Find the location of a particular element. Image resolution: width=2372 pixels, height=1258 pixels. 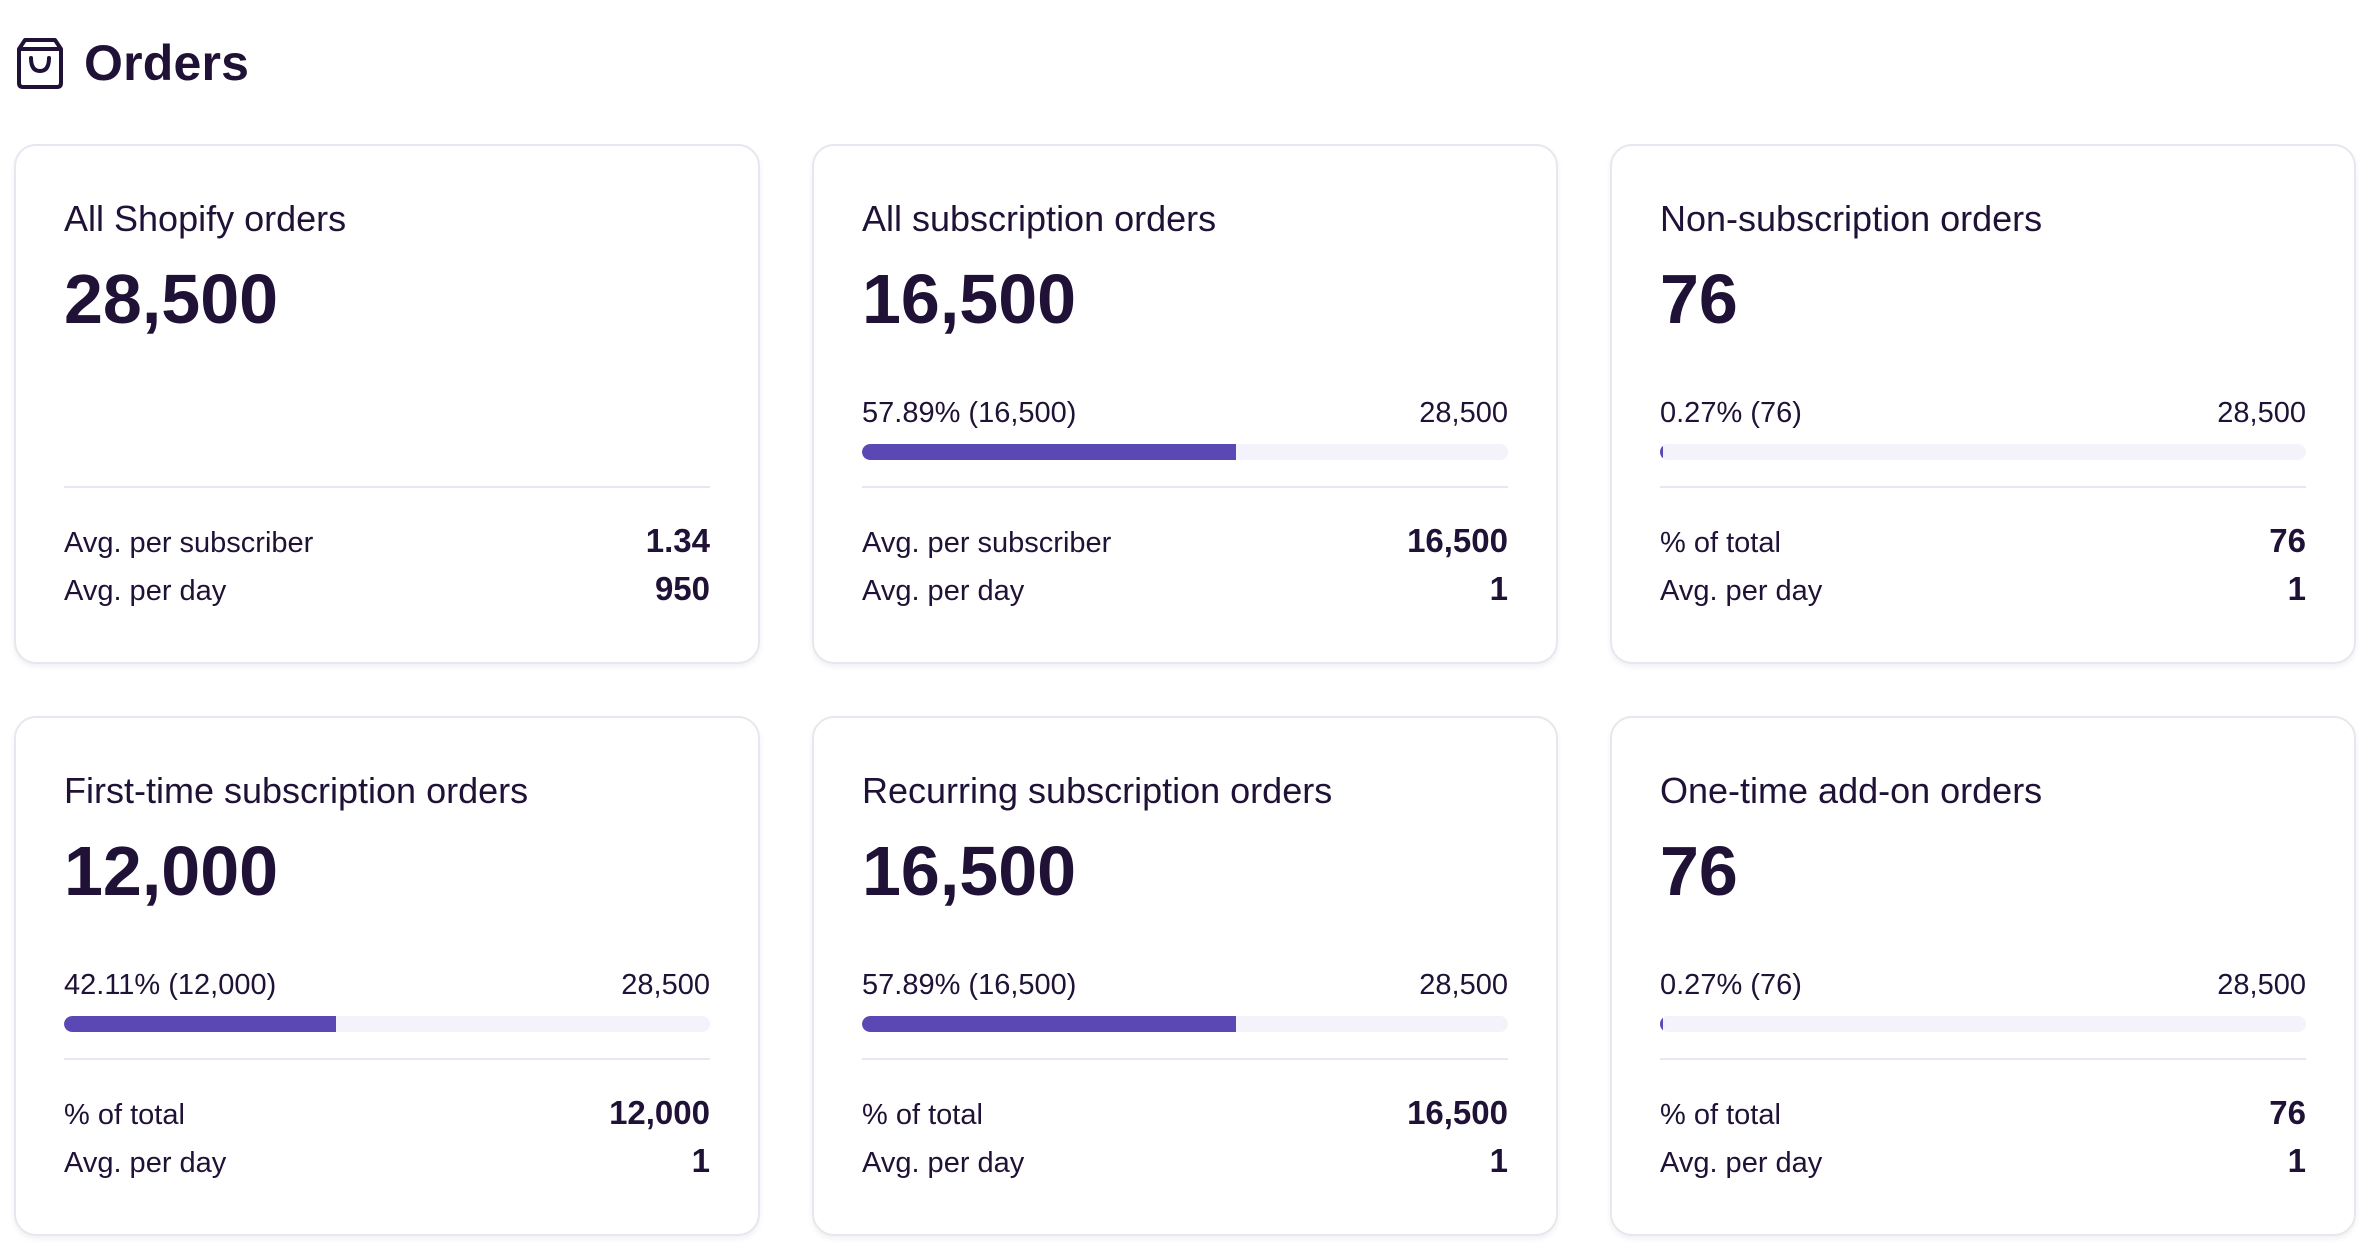

stat-row: Avg. per subscriber 1.34 is located at coordinates (387, 541).